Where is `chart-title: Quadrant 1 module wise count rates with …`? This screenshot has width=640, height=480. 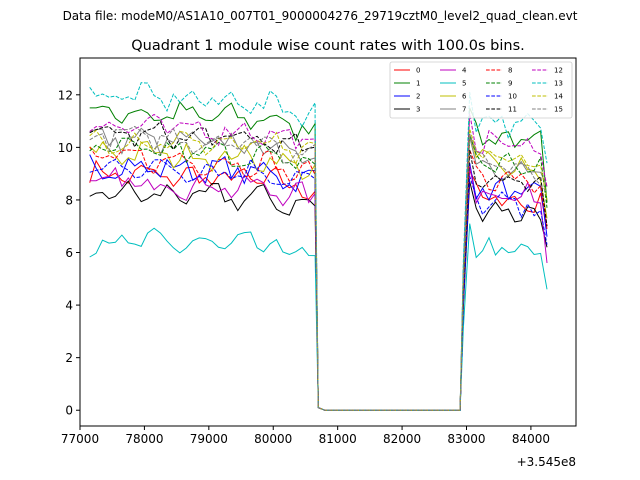 chart-title: Quadrant 1 module wise count rates with … is located at coordinates (328, 46).